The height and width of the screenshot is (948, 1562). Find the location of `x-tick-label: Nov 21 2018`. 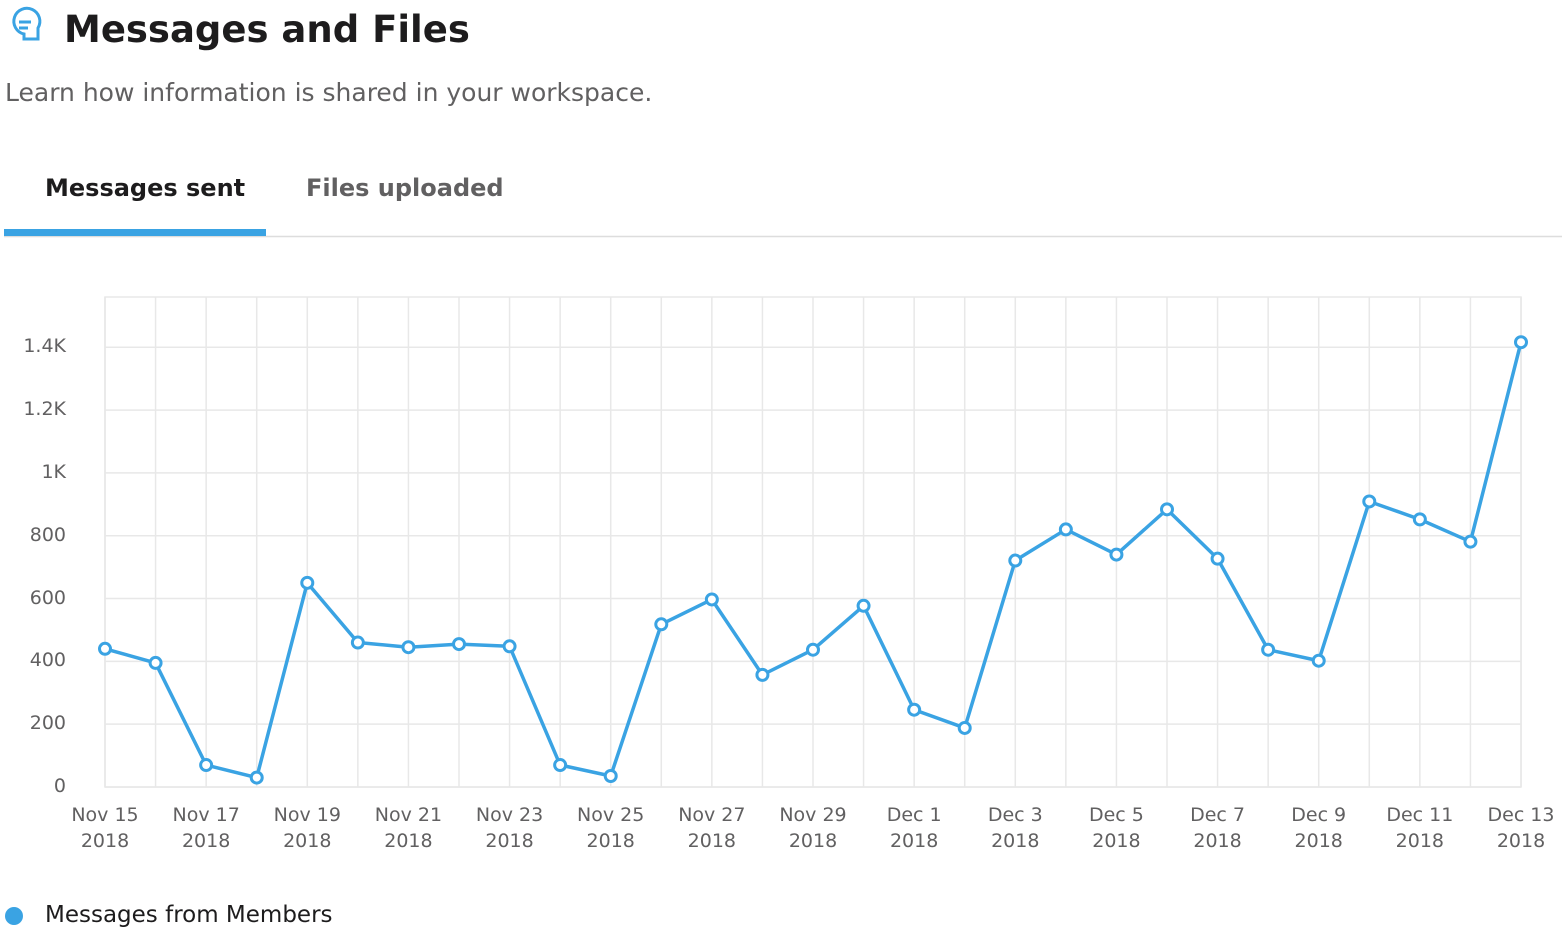

x-tick-label: Nov 21 2018 is located at coordinates (408, 828).